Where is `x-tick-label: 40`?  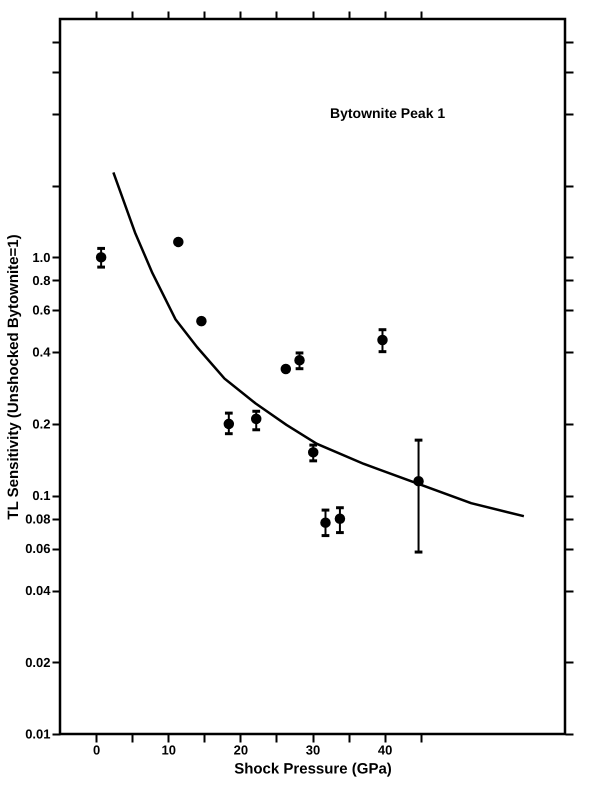 x-tick-label: 40 is located at coordinates (385, 750).